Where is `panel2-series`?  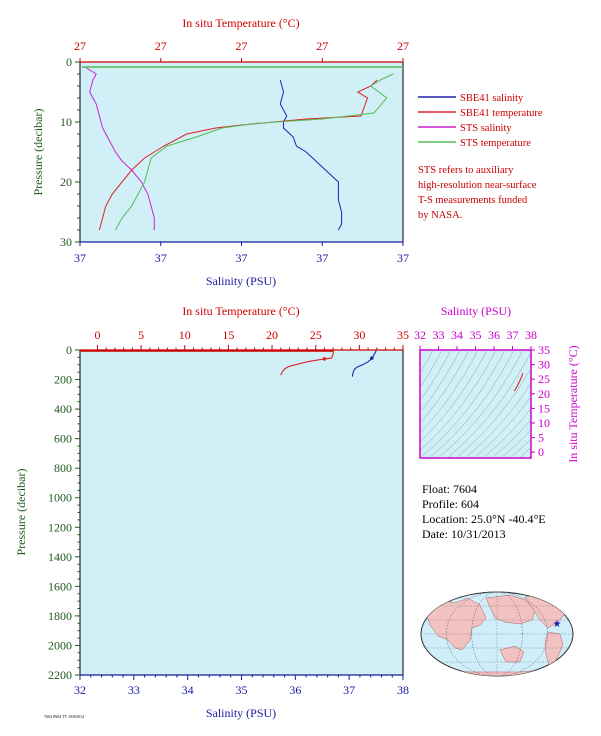 panel2-series is located at coordinates (228, 363).